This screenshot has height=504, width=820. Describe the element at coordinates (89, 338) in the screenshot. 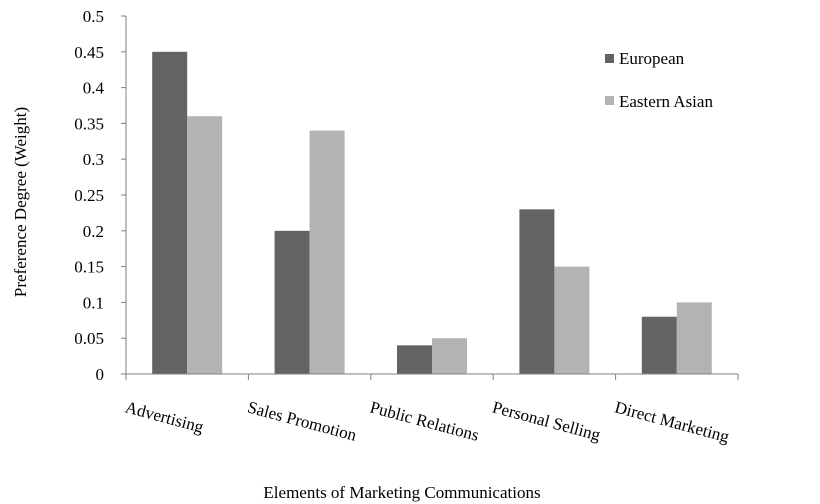

I see `y-tick-label: 0.05` at that location.